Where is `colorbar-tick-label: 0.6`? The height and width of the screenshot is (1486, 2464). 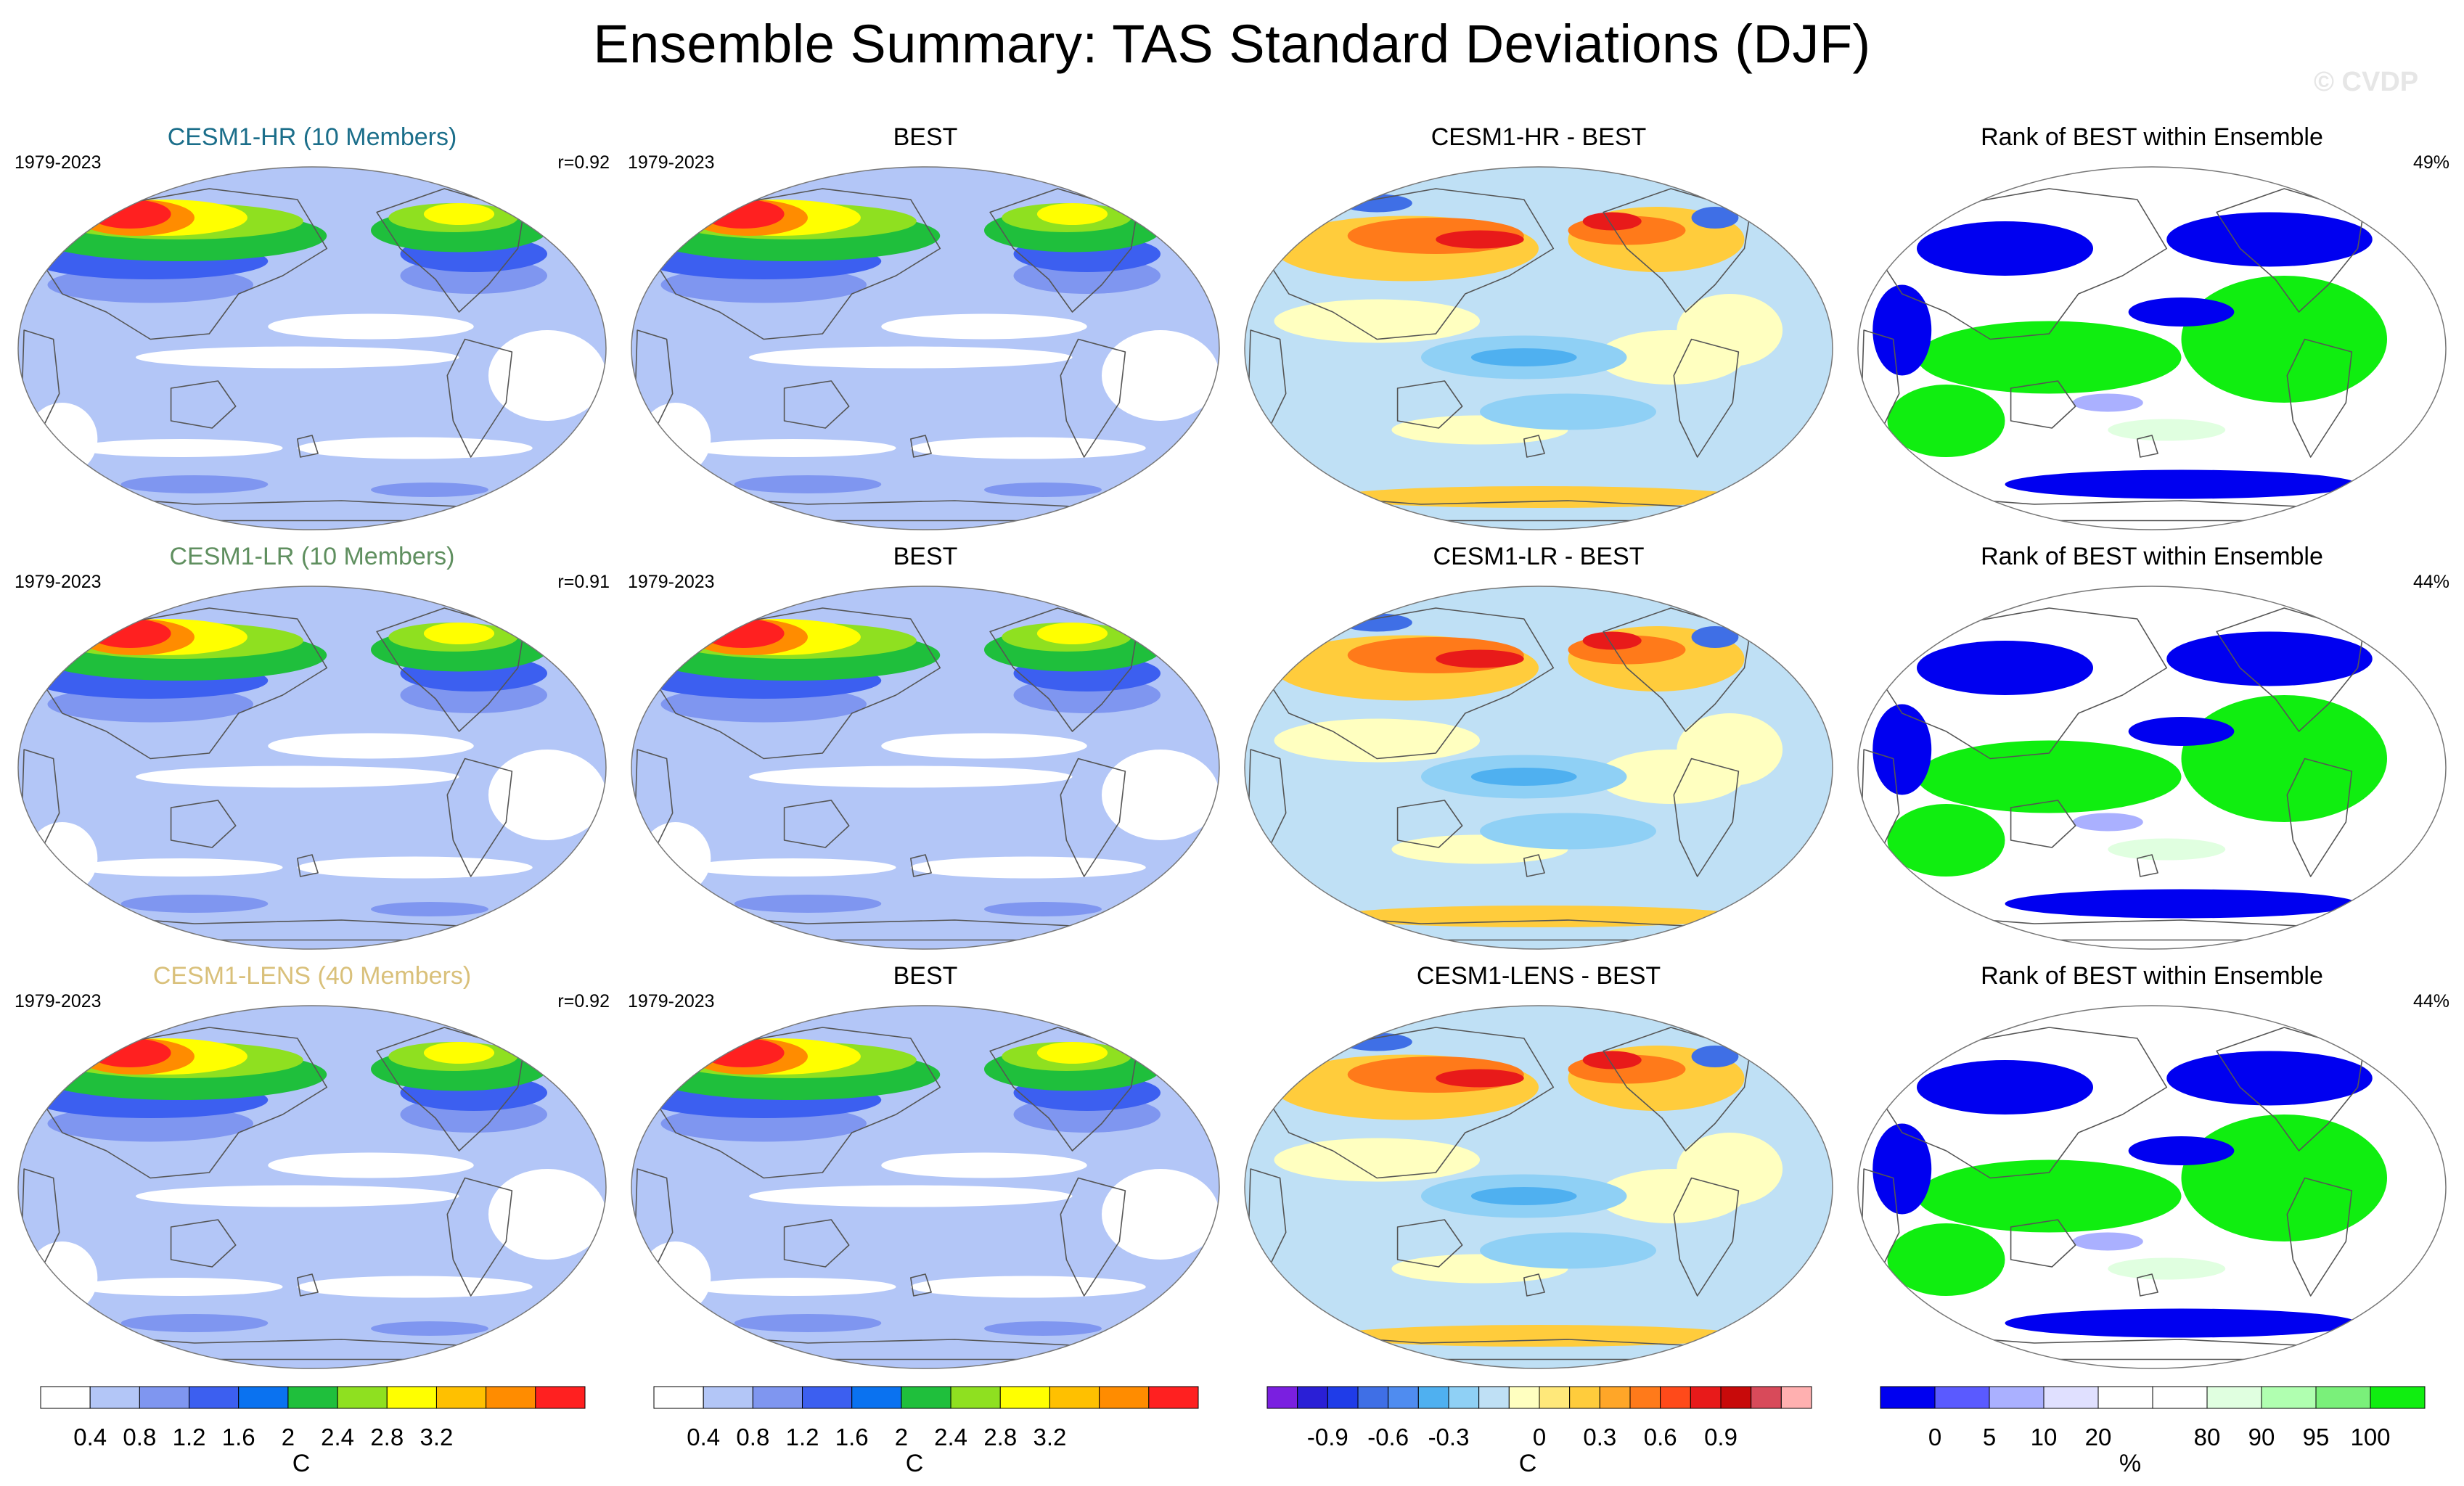 colorbar-tick-label: 0.6 is located at coordinates (1660, 1437).